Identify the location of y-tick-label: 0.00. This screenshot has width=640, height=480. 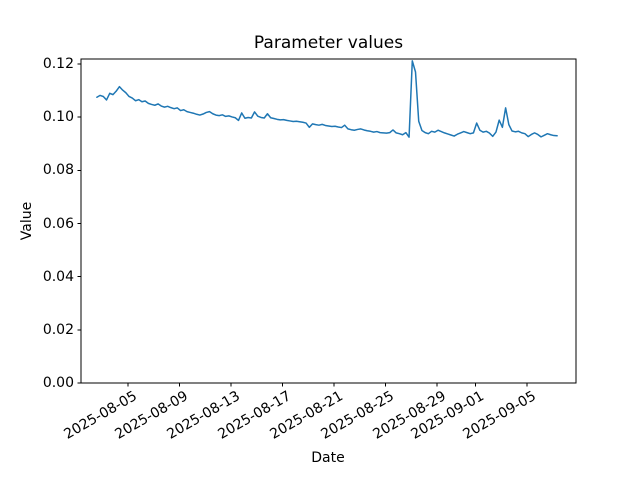
(58, 383).